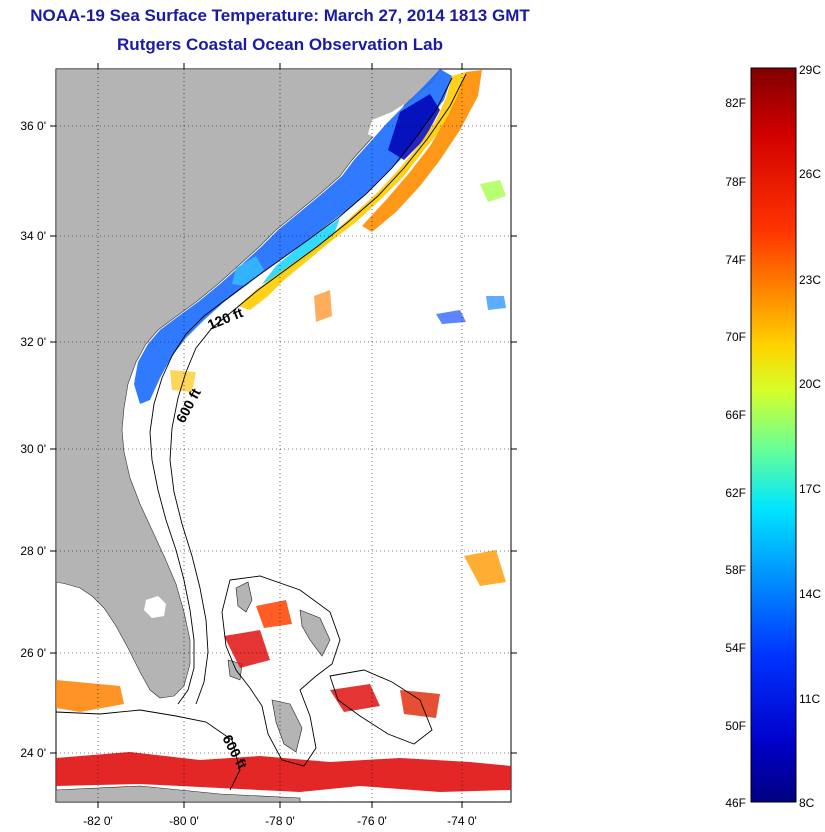 The width and height of the screenshot is (825, 832). What do you see at coordinates (301, 251) in the screenshot?
I see `sst-cyan-band` at bounding box center [301, 251].